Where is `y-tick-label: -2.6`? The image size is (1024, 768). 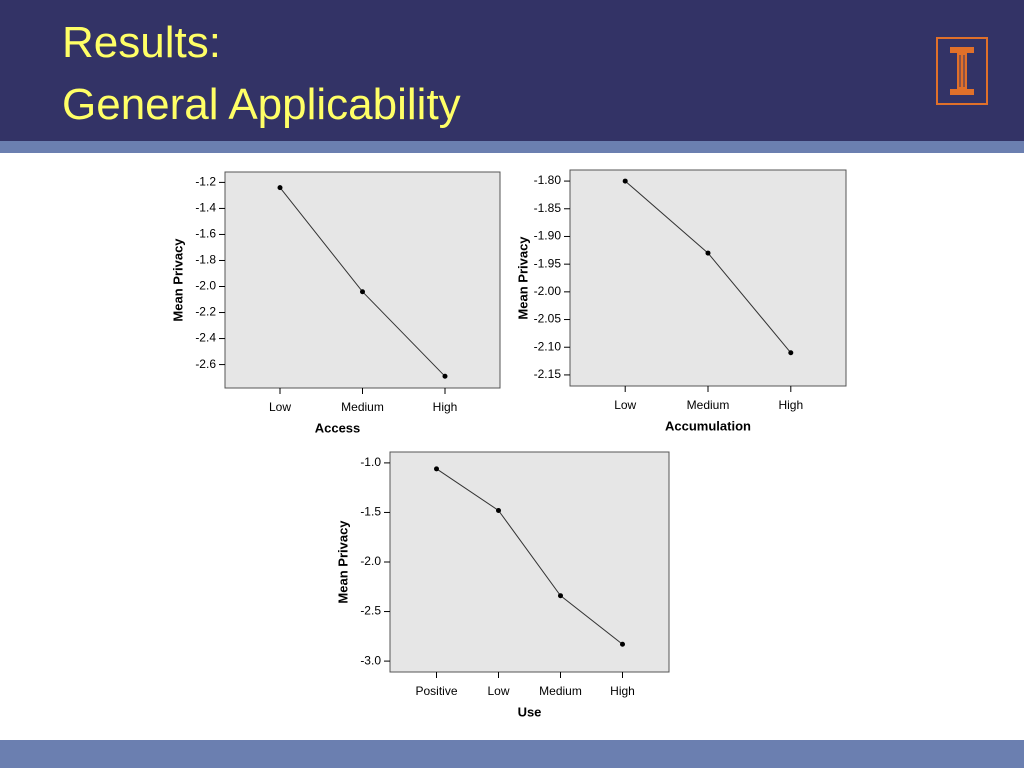
y-tick-label: -2.6 is located at coordinates (205, 364).